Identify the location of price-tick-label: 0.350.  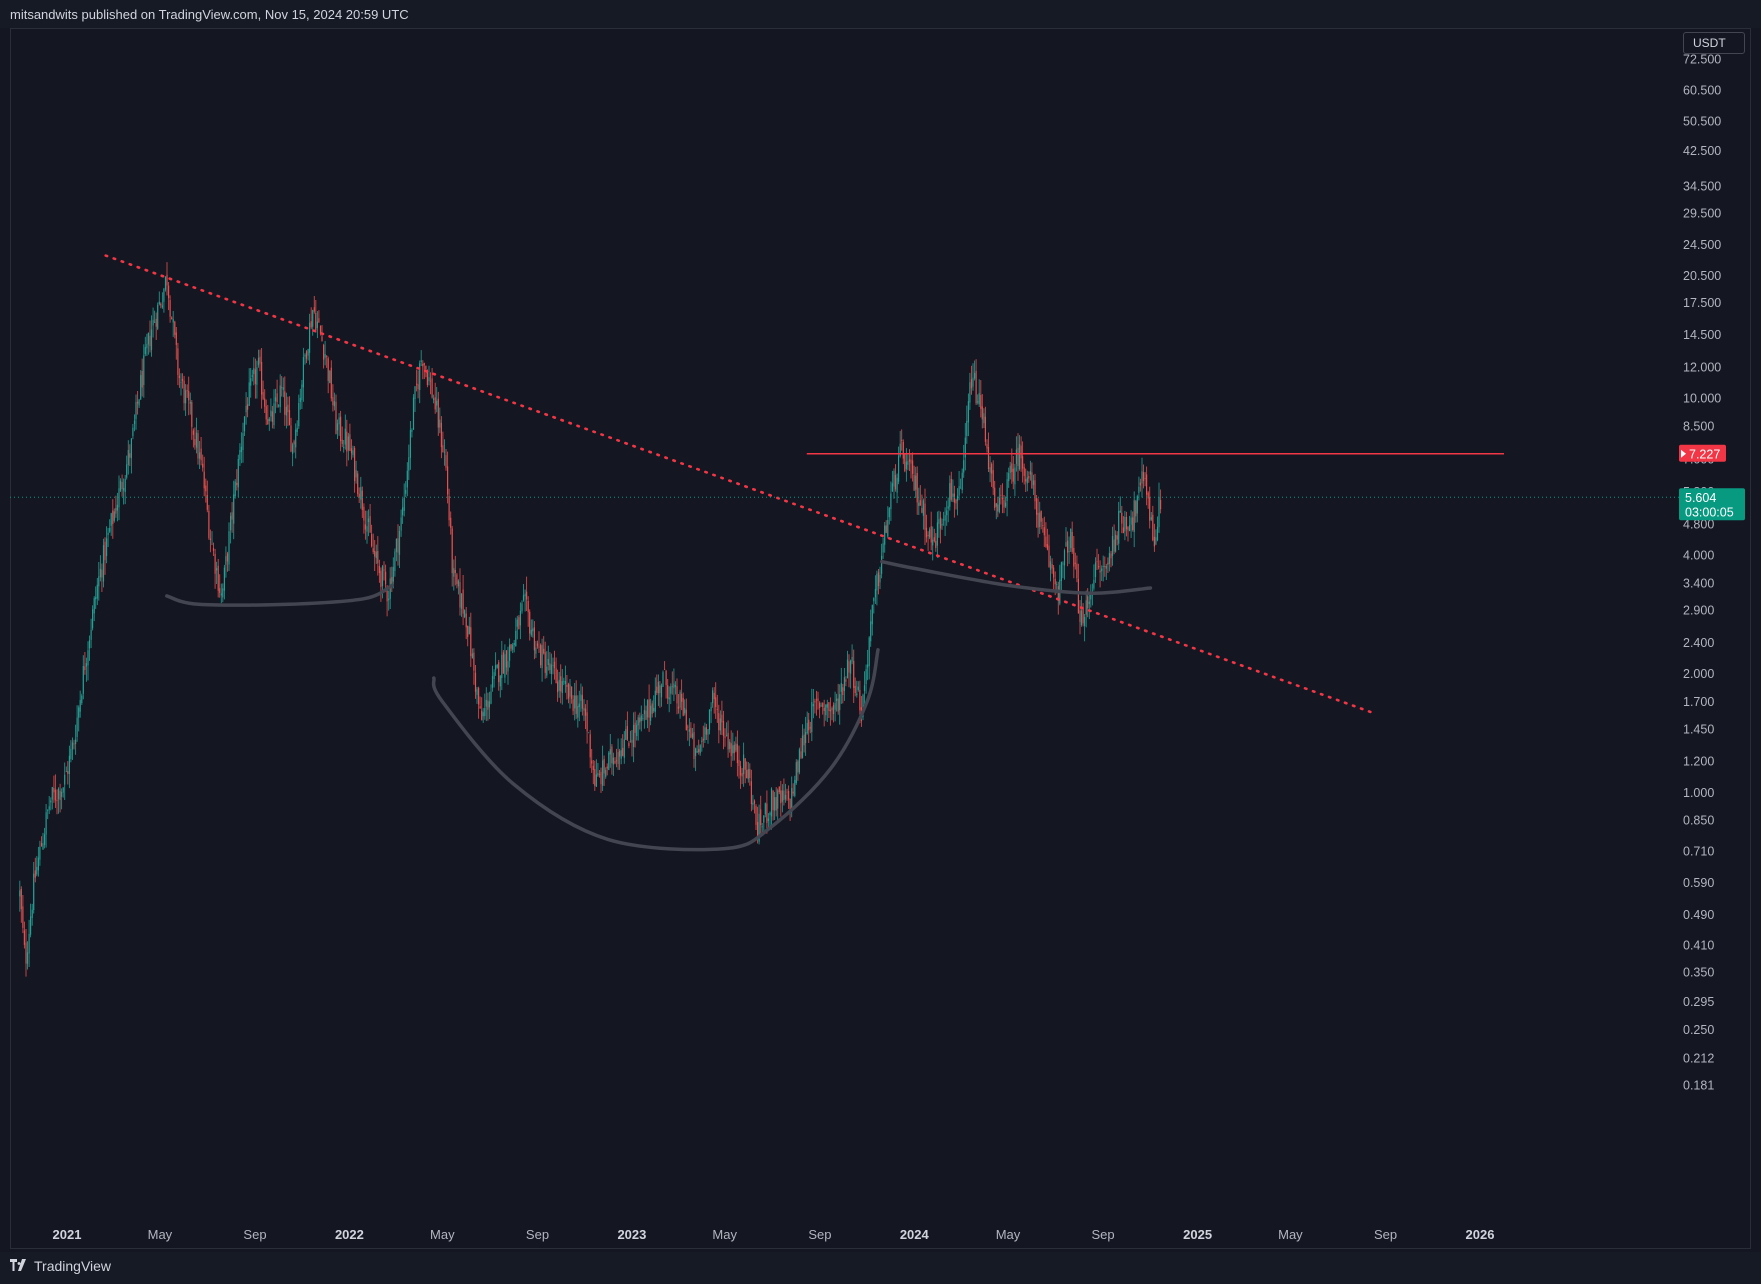
(1698, 973).